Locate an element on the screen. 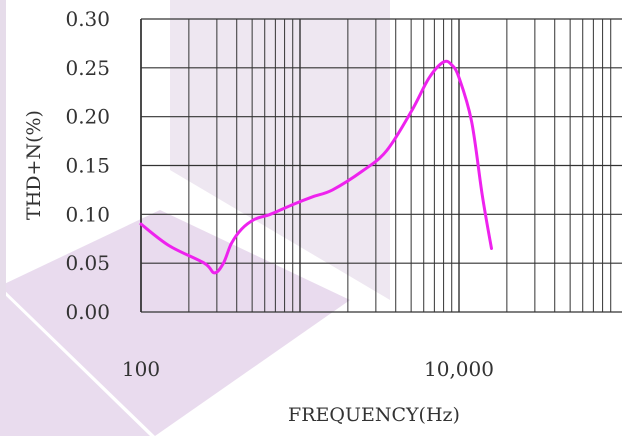  y-tick-label: 0.30 is located at coordinates (87, 19).